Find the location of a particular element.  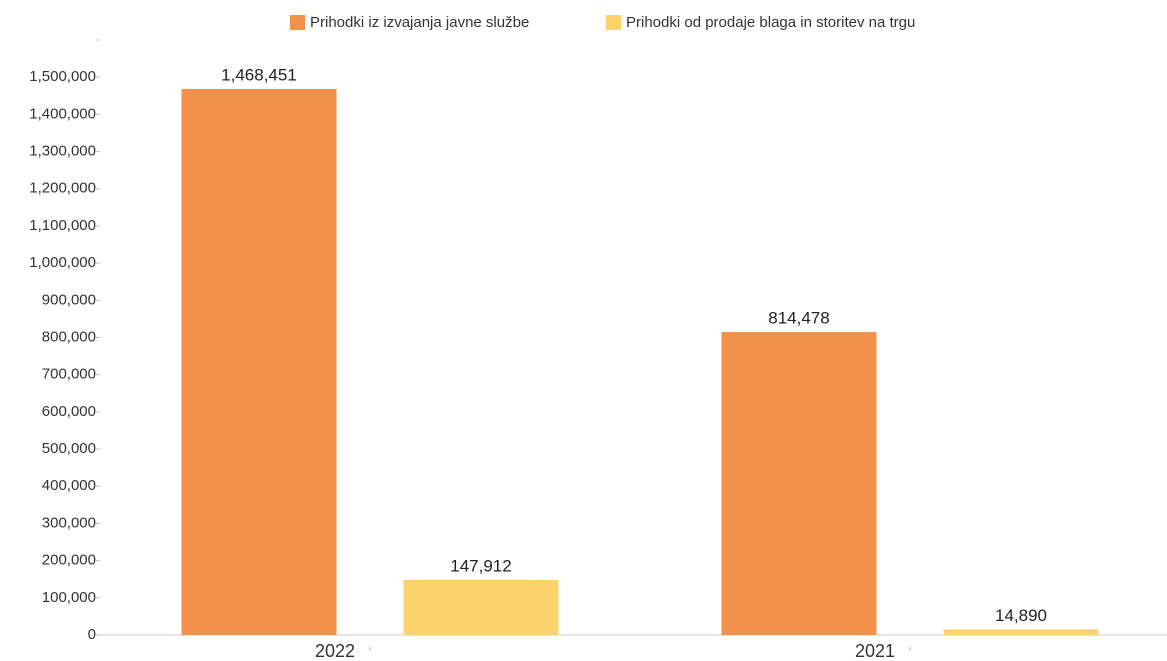

y-tick-label: 800,000 is located at coordinates (69, 336).